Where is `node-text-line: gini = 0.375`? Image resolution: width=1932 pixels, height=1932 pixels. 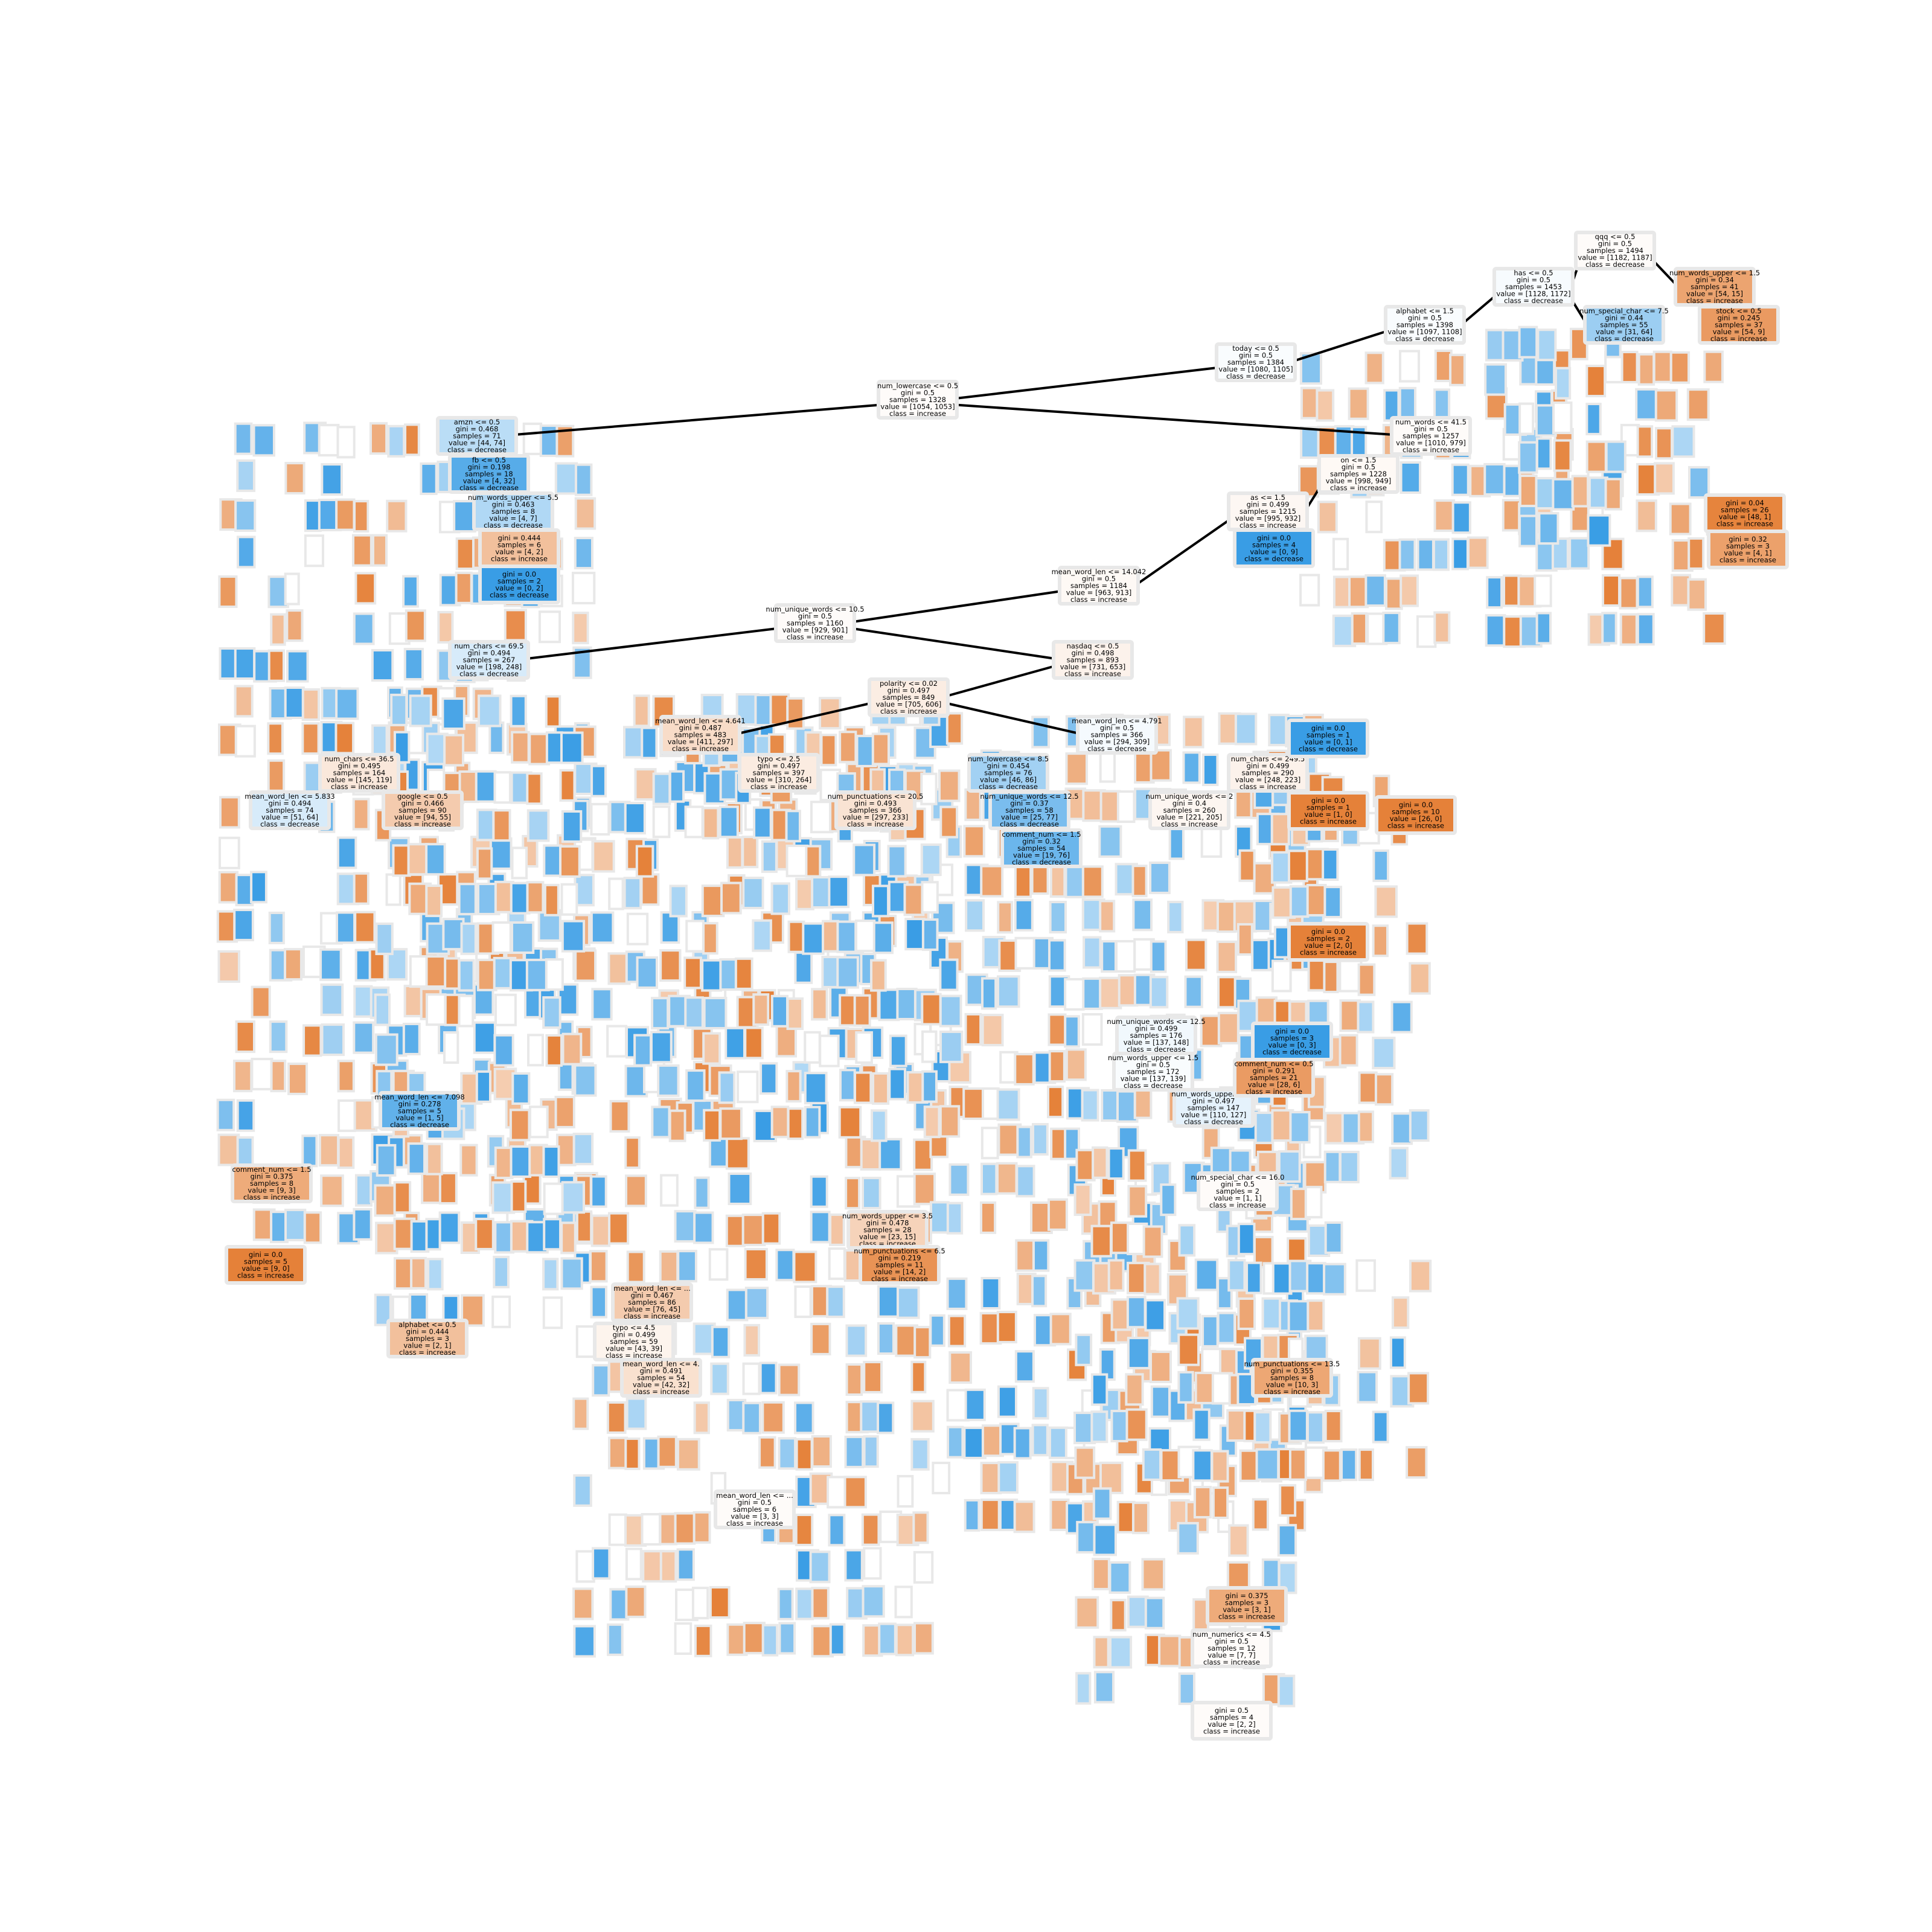 node-text-line: gini = 0.375 is located at coordinates (1247, 1595).